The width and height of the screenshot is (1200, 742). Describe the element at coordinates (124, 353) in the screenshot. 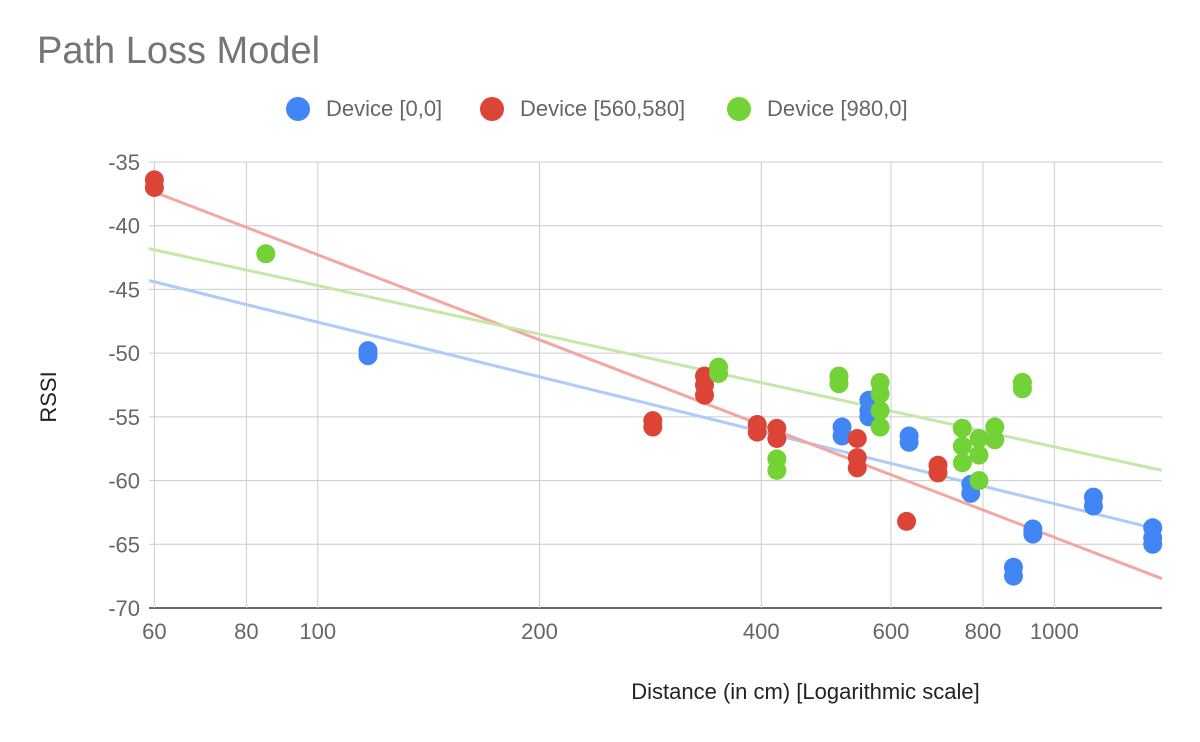

I see `y-tick-label: -50` at that location.